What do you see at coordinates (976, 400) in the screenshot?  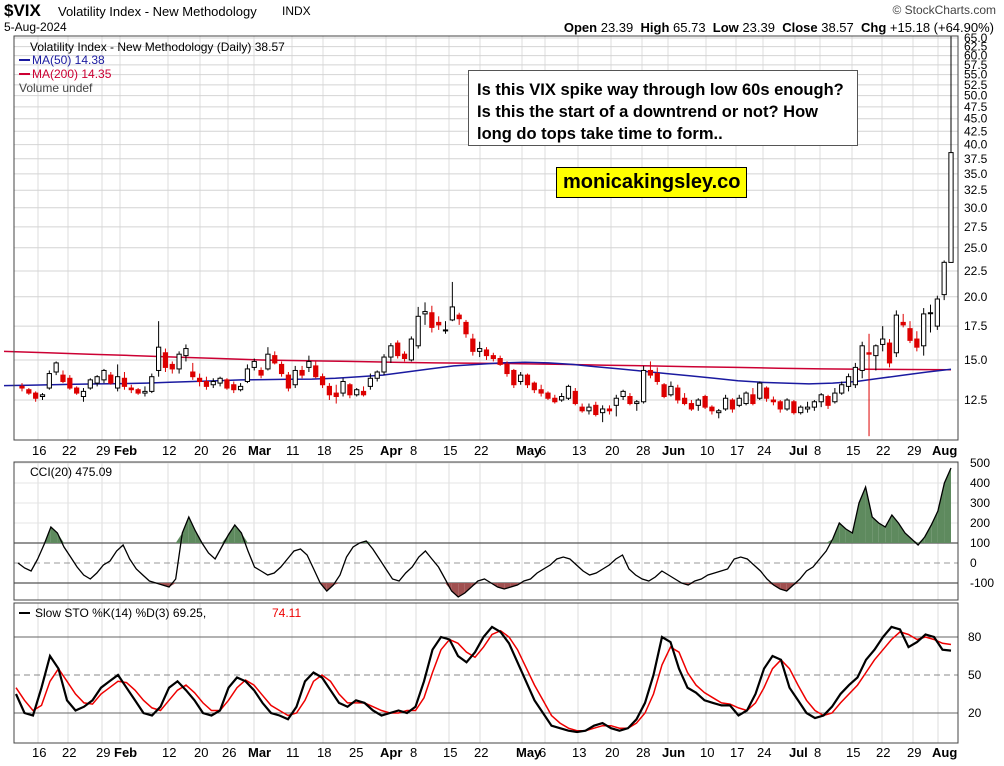 I see `price-tick-label: 12.5` at bounding box center [976, 400].